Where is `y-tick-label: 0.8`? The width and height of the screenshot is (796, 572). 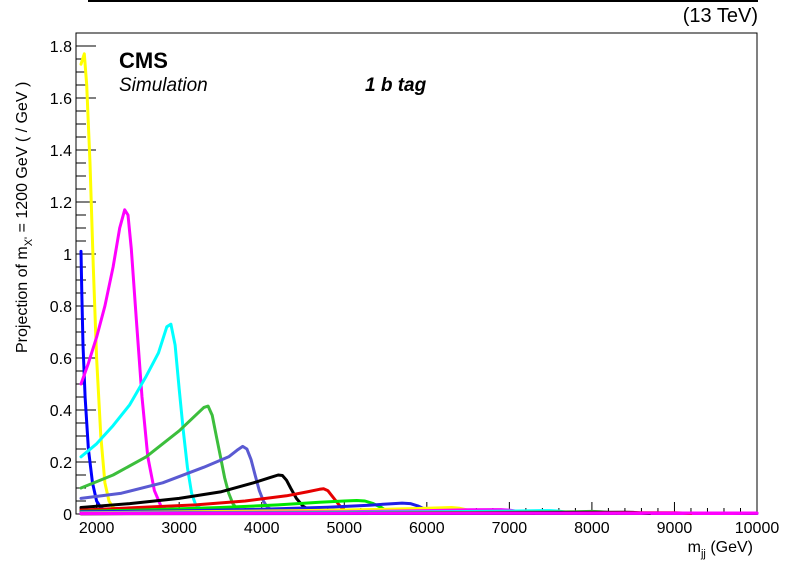
y-tick-label: 0.8 is located at coordinates (61, 307).